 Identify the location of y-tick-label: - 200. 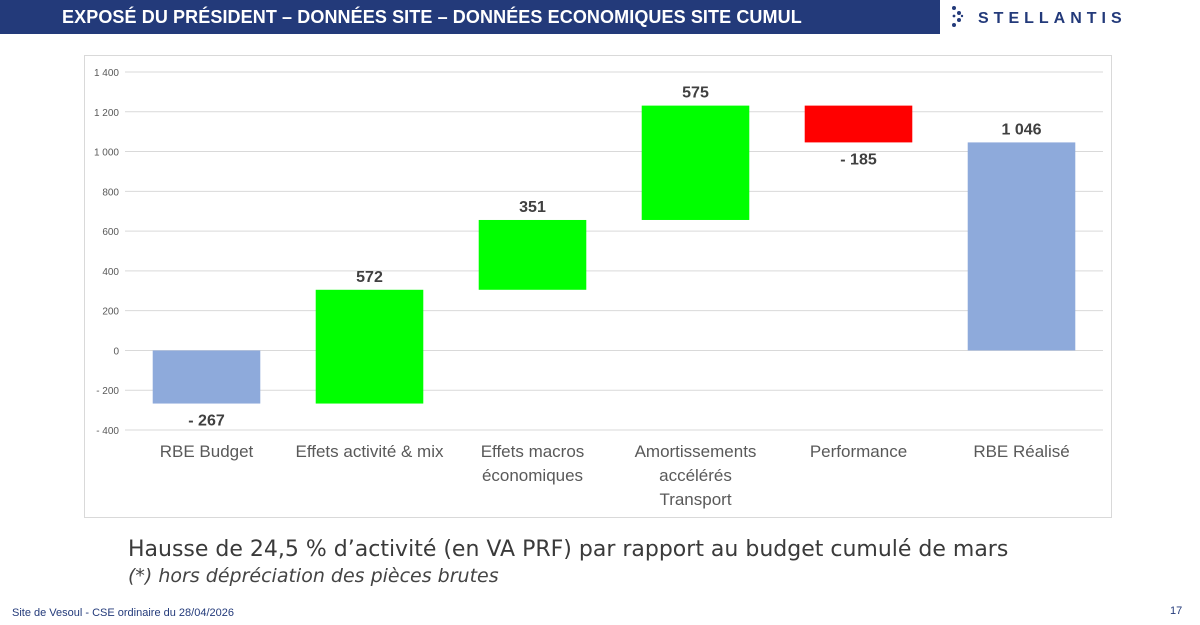
(107, 391).